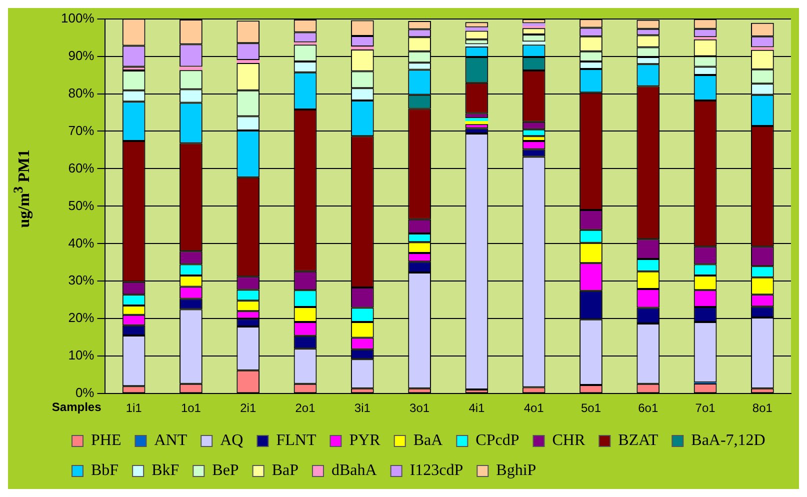 The width and height of the screenshot is (807, 497). I want to click on y-tick-label: 60%, so click(81, 168).